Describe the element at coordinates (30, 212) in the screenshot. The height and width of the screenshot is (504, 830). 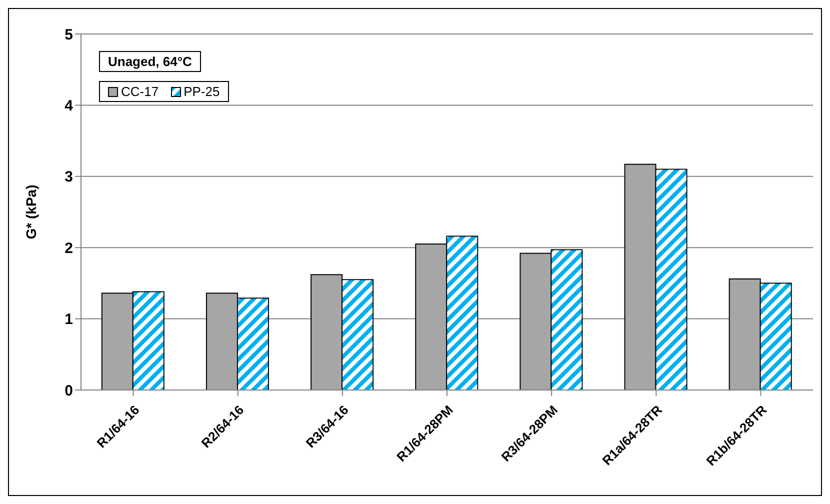
I see `y-axis-title: G* (kPa)` at that location.